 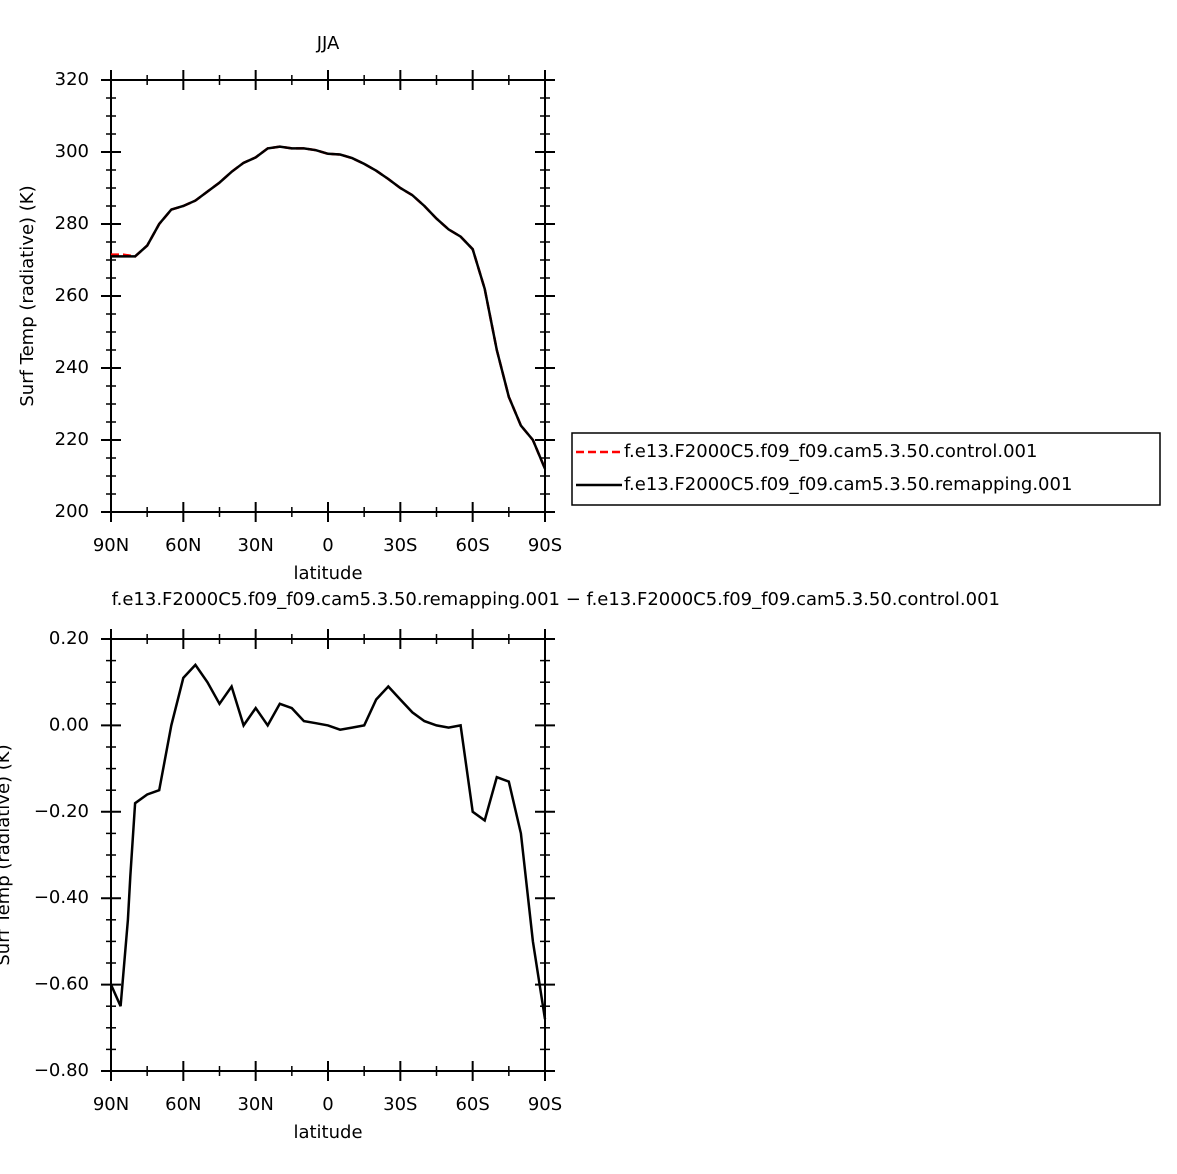 What do you see at coordinates (61, 984) in the screenshot?
I see `y-tick-label: −0.60` at bounding box center [61, 984].